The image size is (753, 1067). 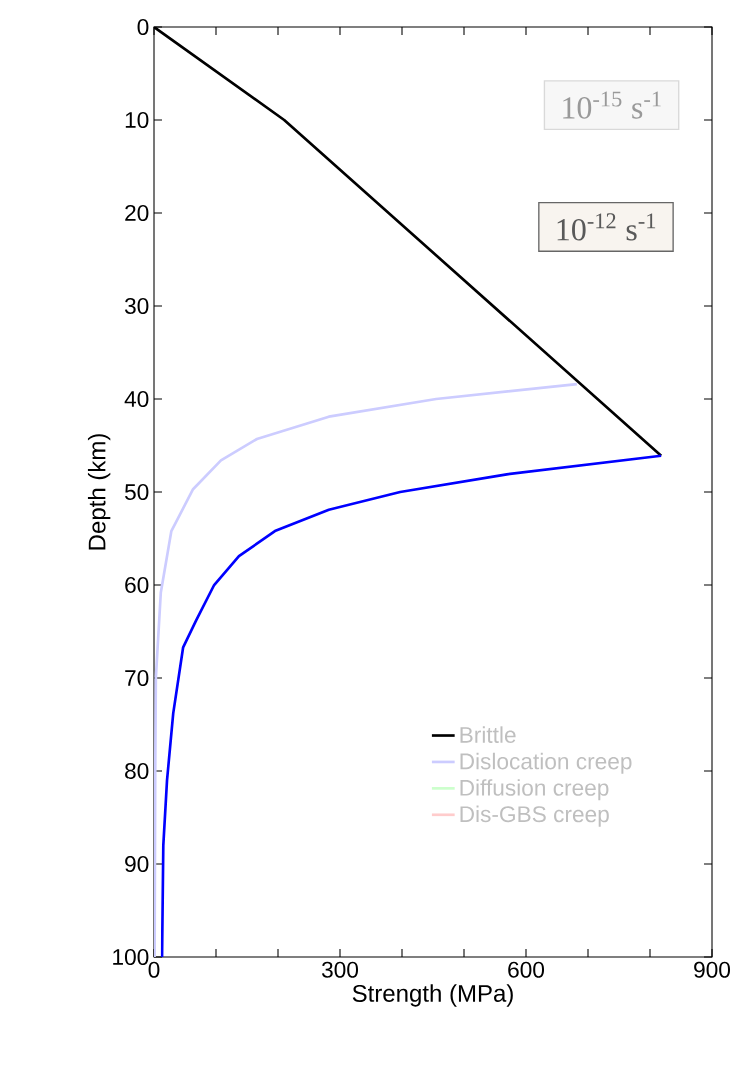 What do you see at coordinates (534, 790) in the screenshot?
I see `legend-label: Diffusion creep` at bounding box center [534, 790].